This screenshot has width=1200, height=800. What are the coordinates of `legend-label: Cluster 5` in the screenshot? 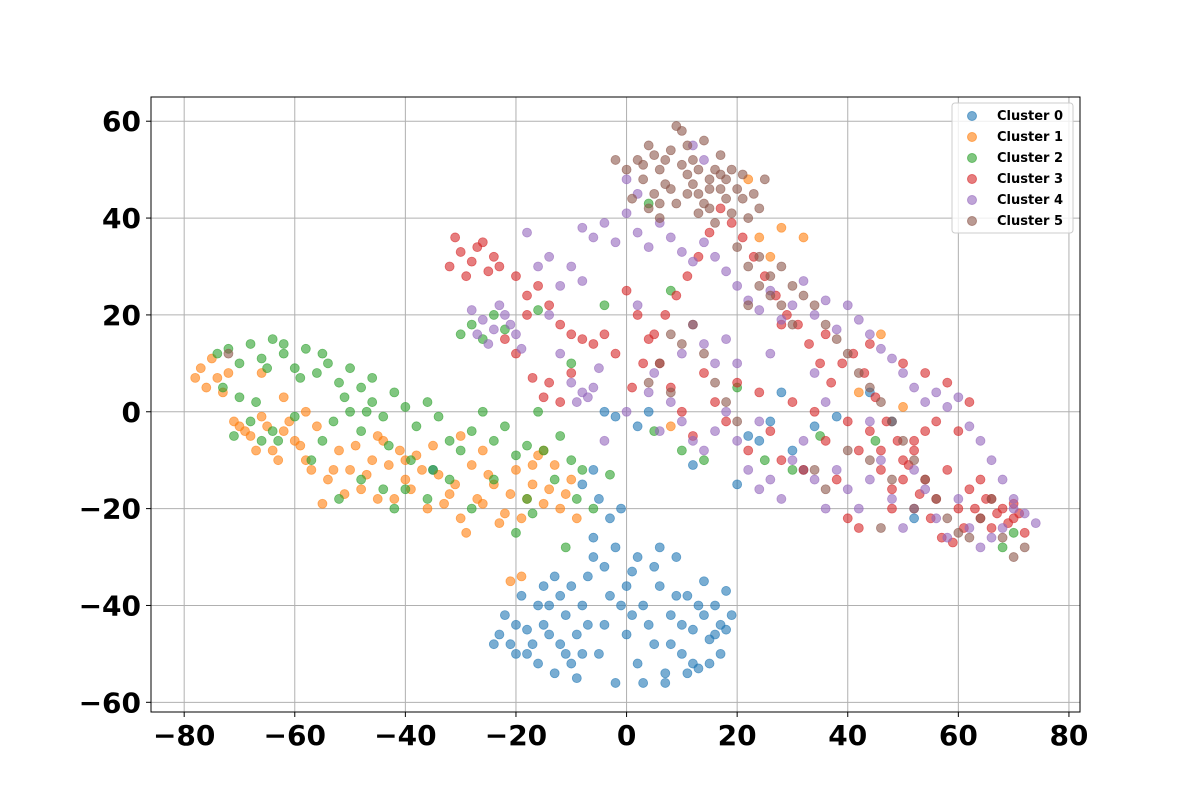 It's located at (1030, 221).